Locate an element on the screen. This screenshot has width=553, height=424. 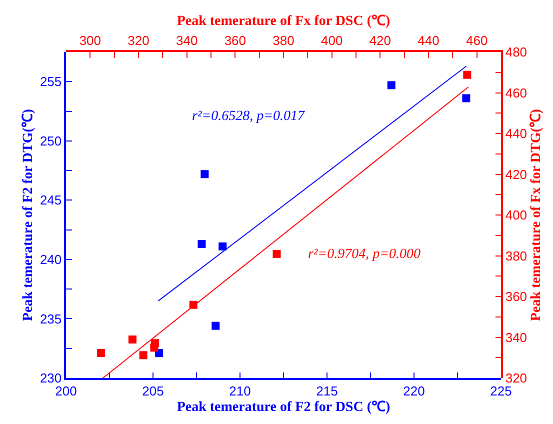
y-tick-label: 245 is located at coordinates (51, 200).